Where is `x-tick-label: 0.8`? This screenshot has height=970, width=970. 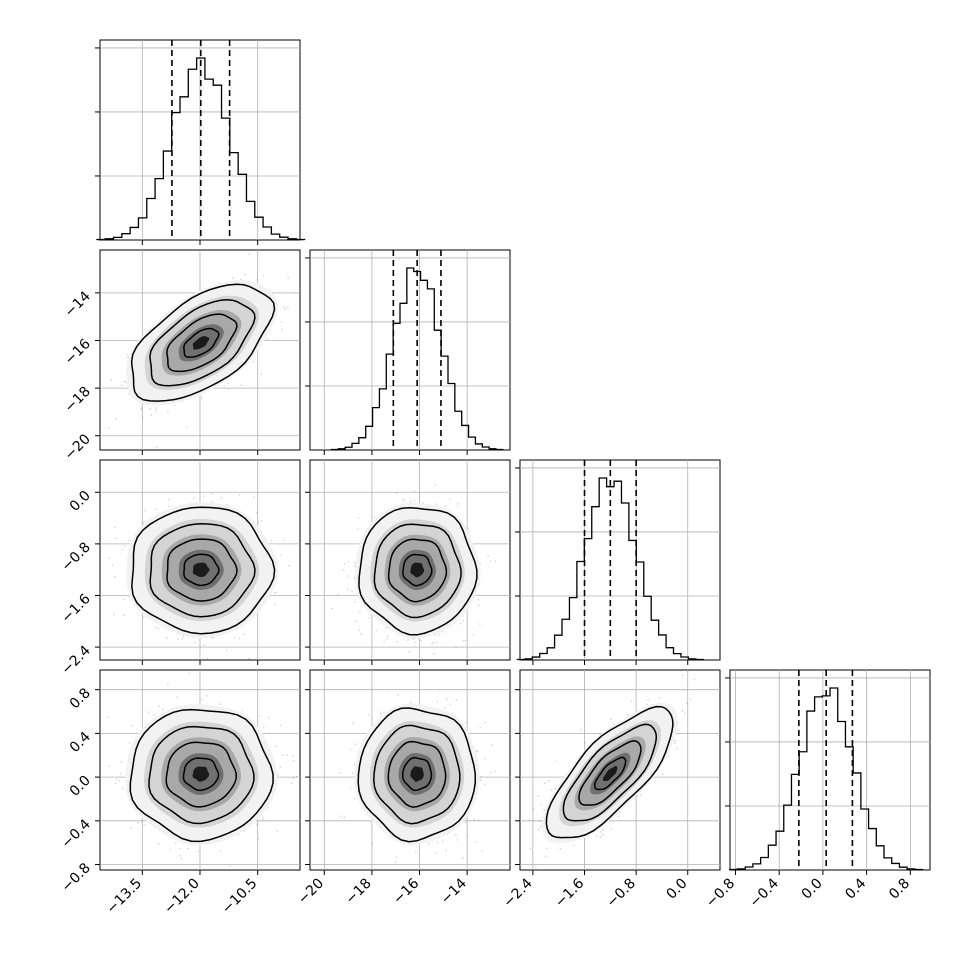 x-tick-label: 0.8 is located at coordinates (899, 889).